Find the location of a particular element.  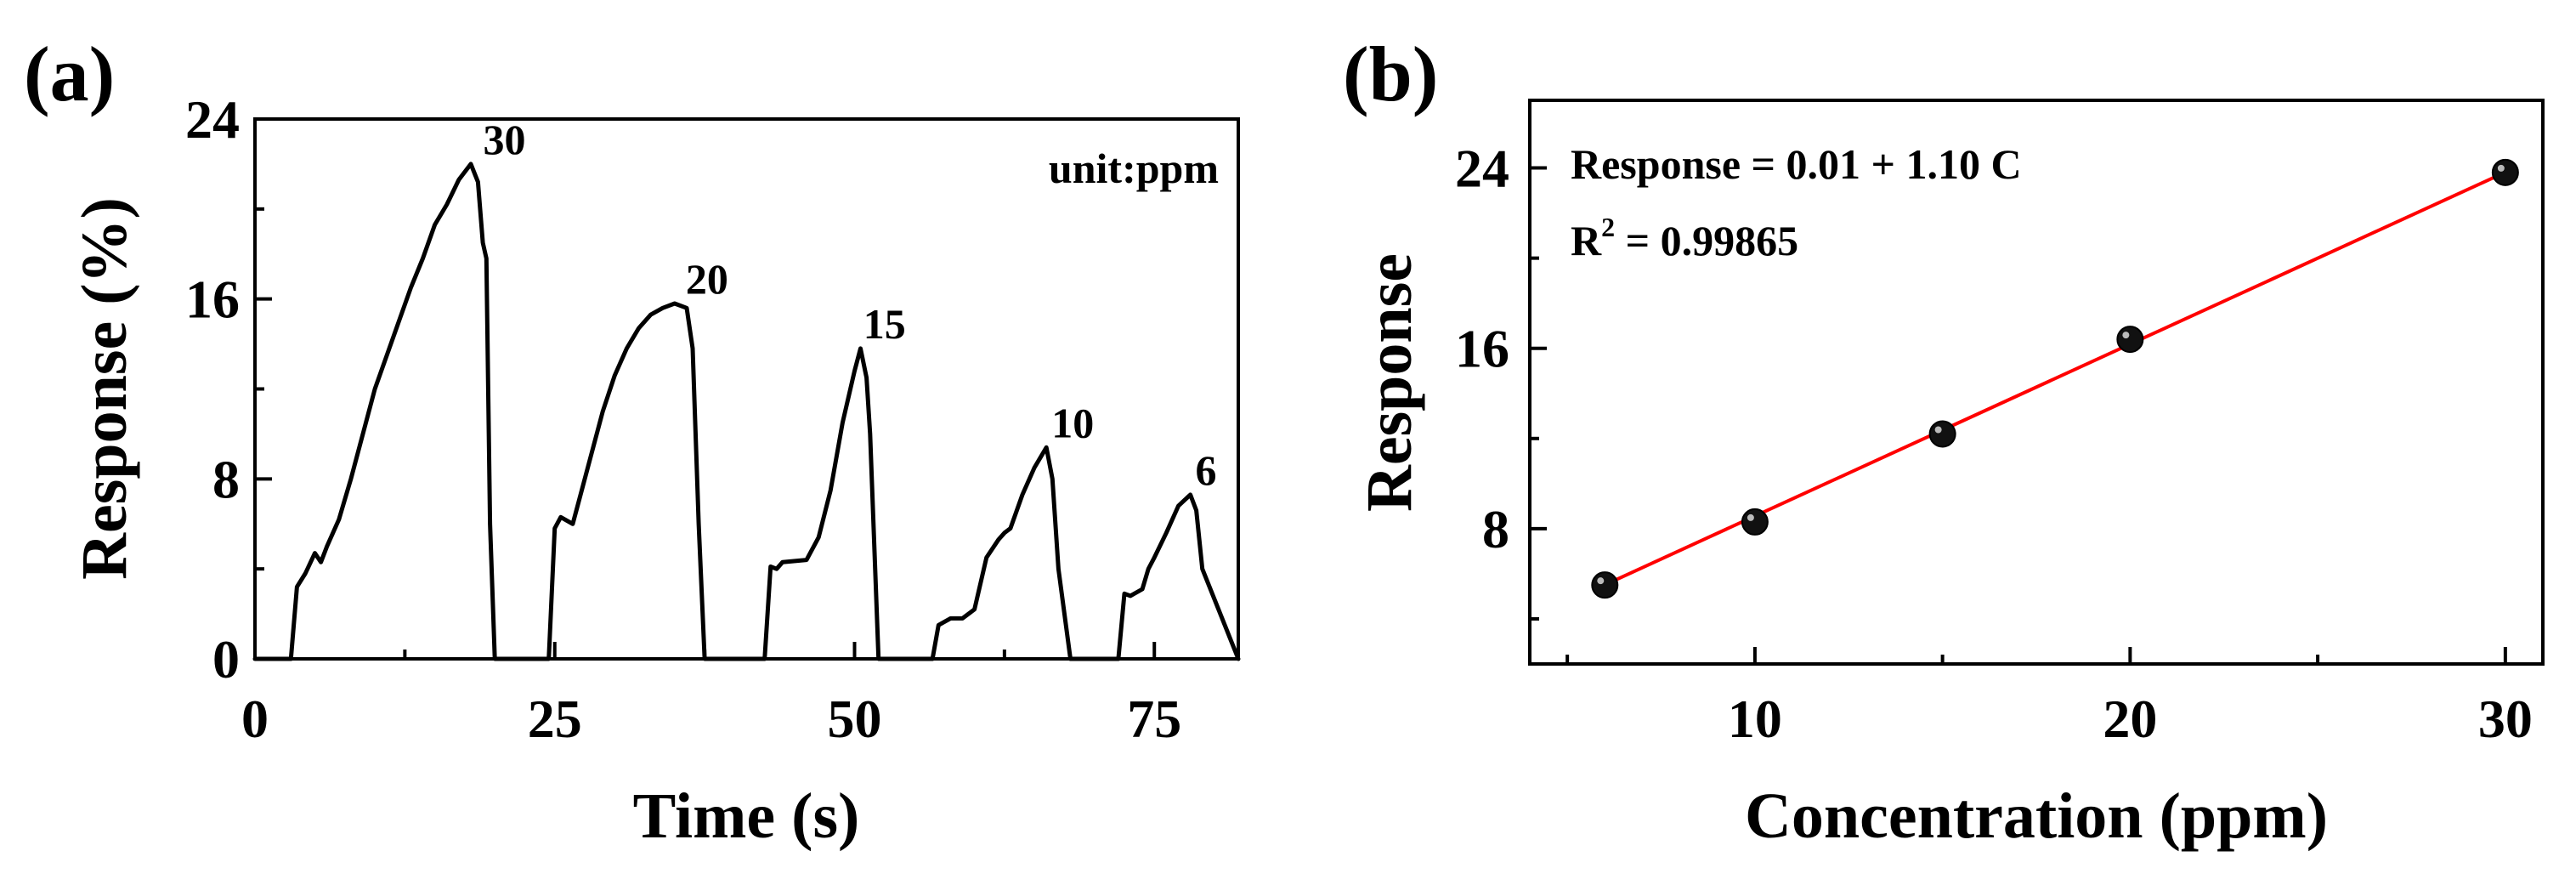

b-y-tick-label: 16 is located at coordinates (1482, 349).